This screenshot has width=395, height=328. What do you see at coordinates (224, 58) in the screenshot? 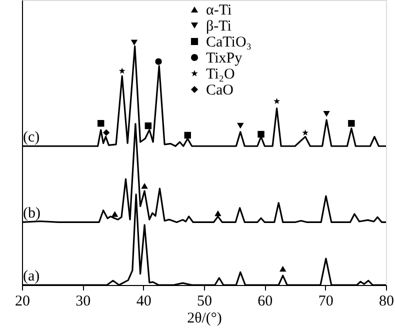
I see `legend-label: TixPy` at bounding box center [224, 58].